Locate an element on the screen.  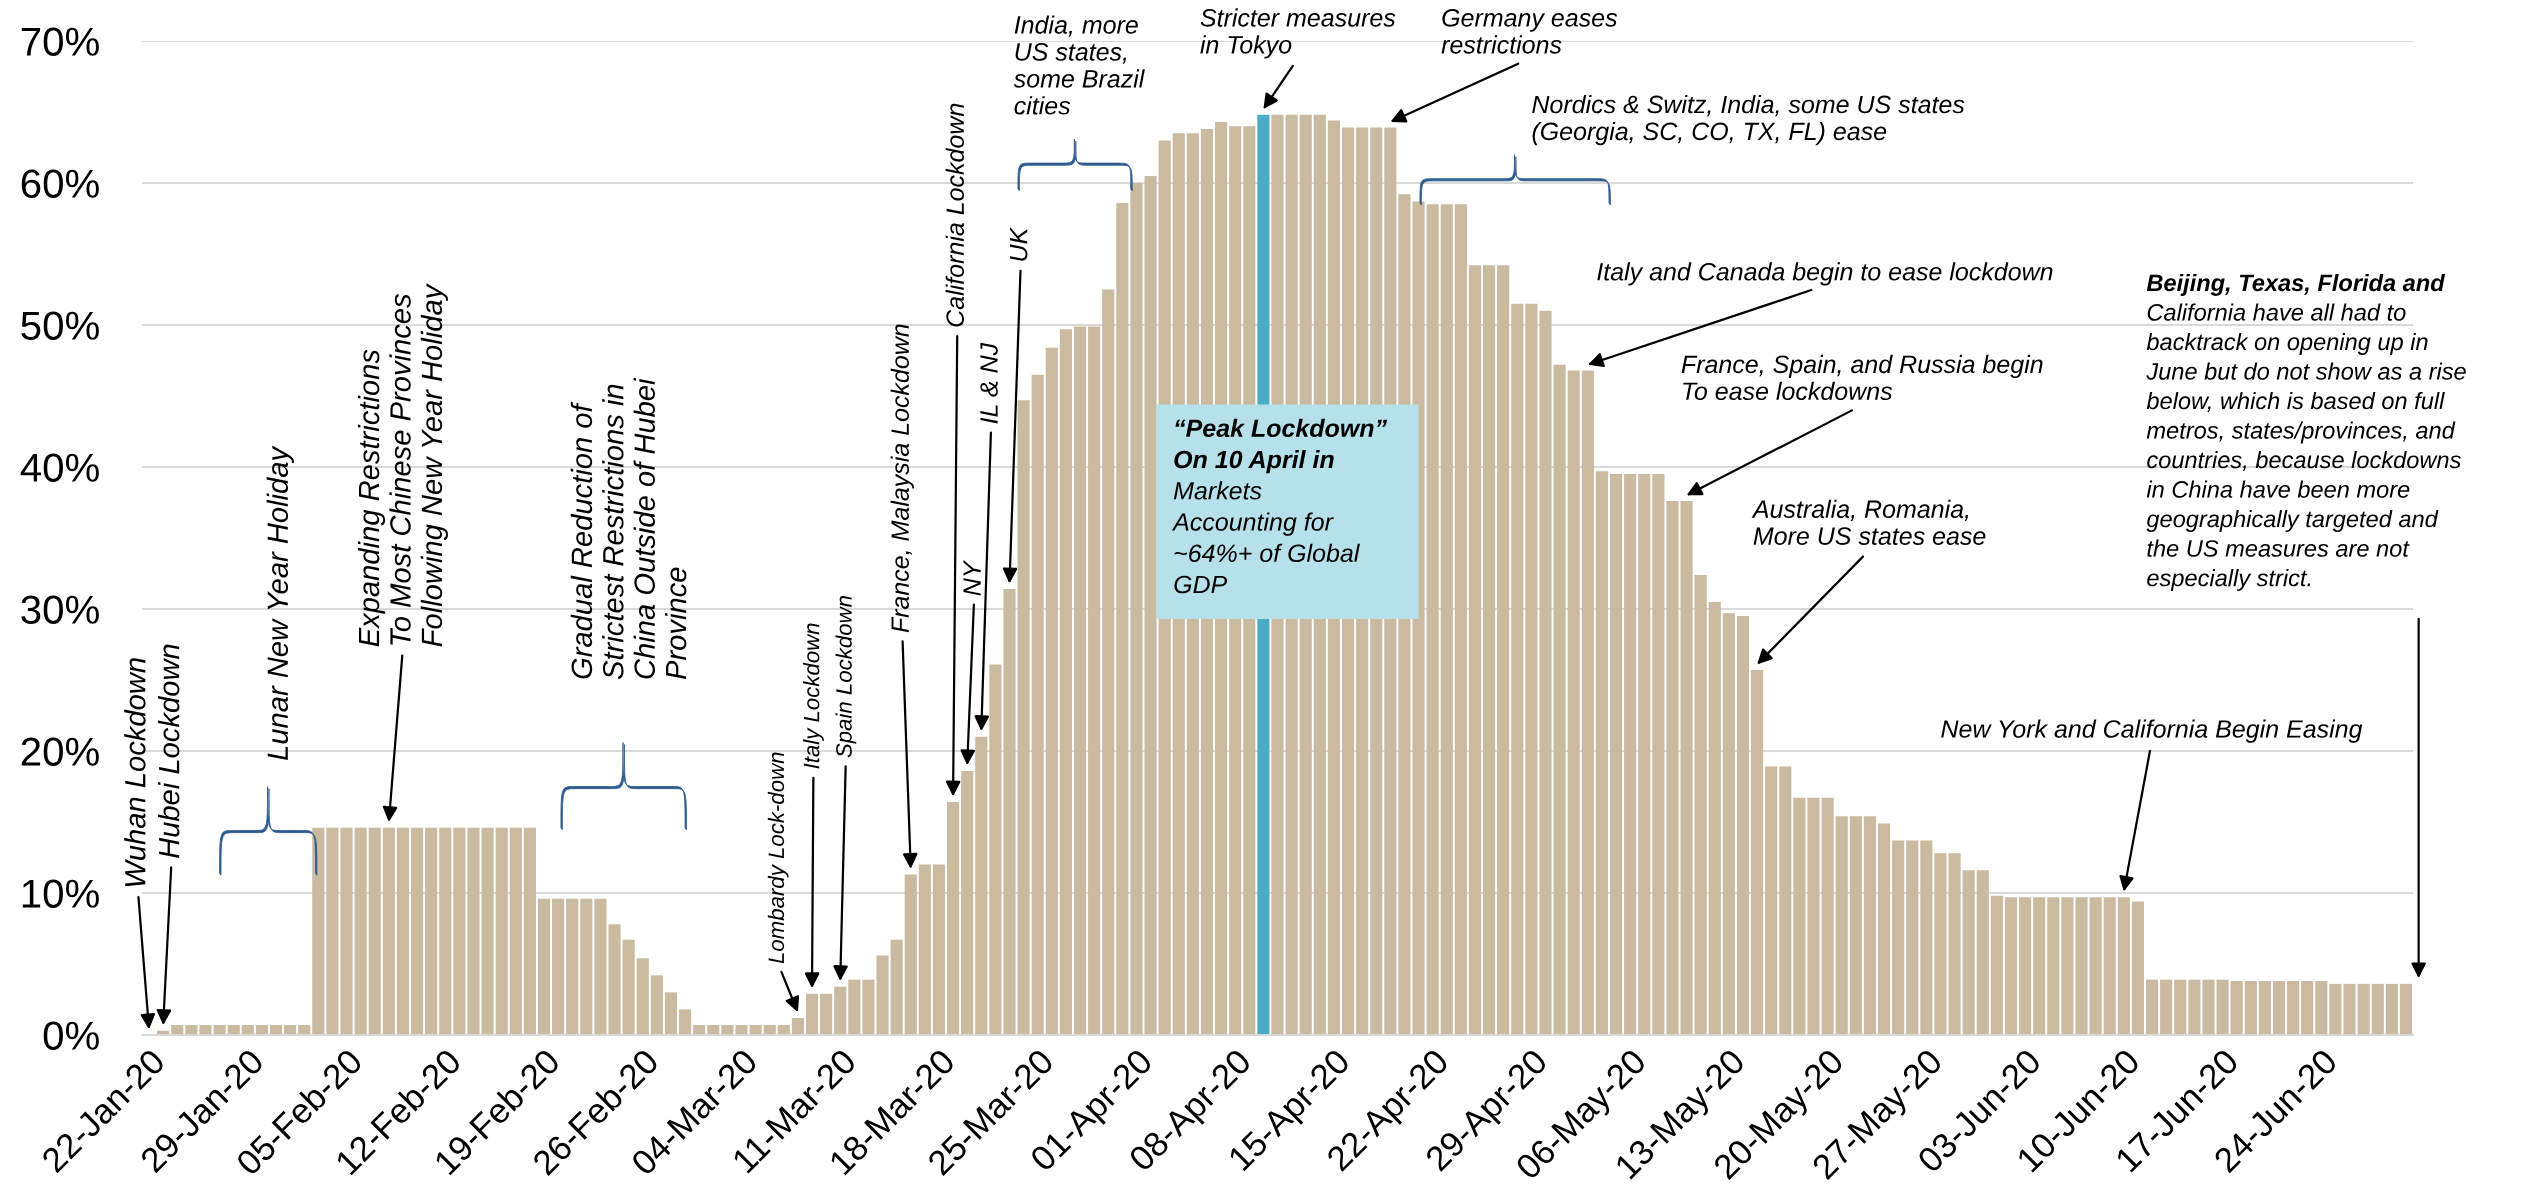
annotation: UK is located at coordinates (1019, 243).